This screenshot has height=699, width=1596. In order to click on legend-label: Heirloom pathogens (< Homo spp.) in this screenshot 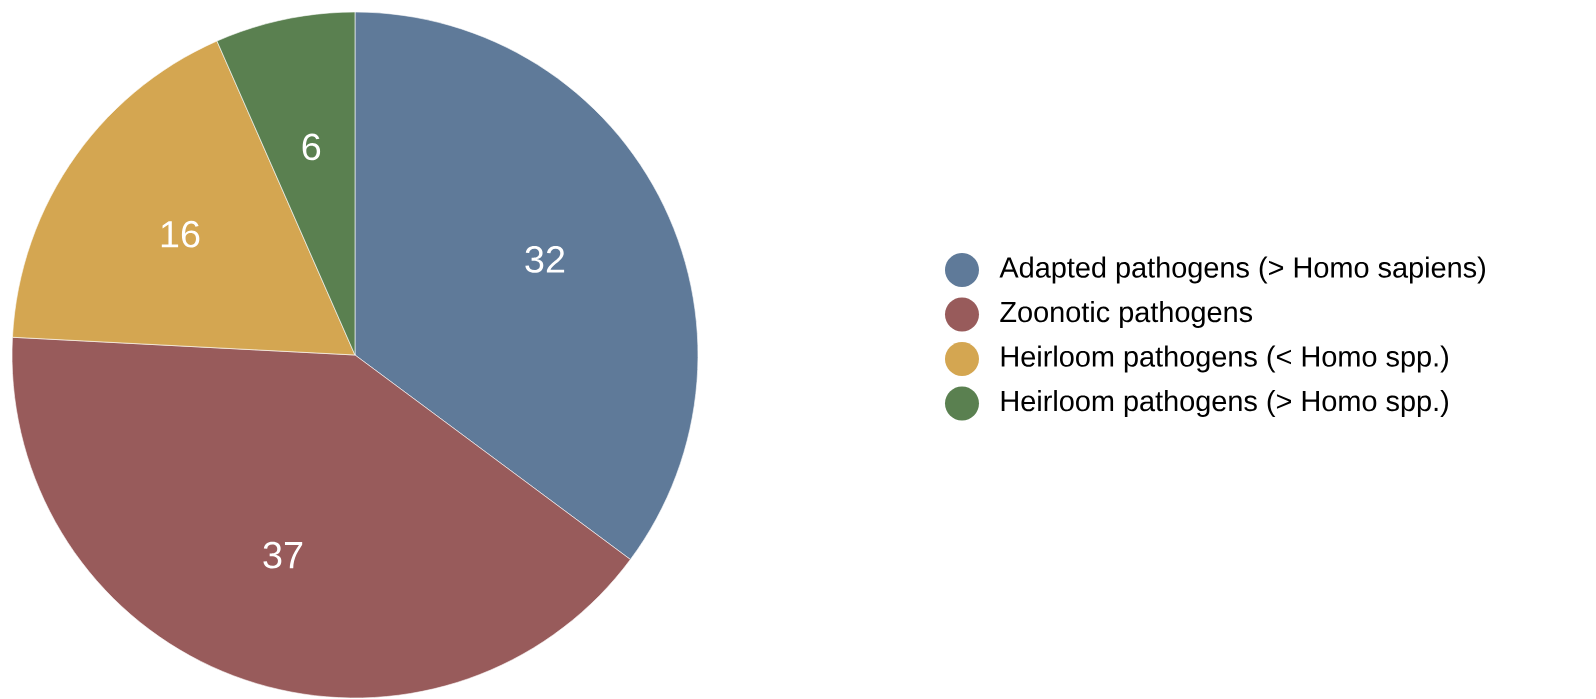, I will do `click(1224, 359)`.